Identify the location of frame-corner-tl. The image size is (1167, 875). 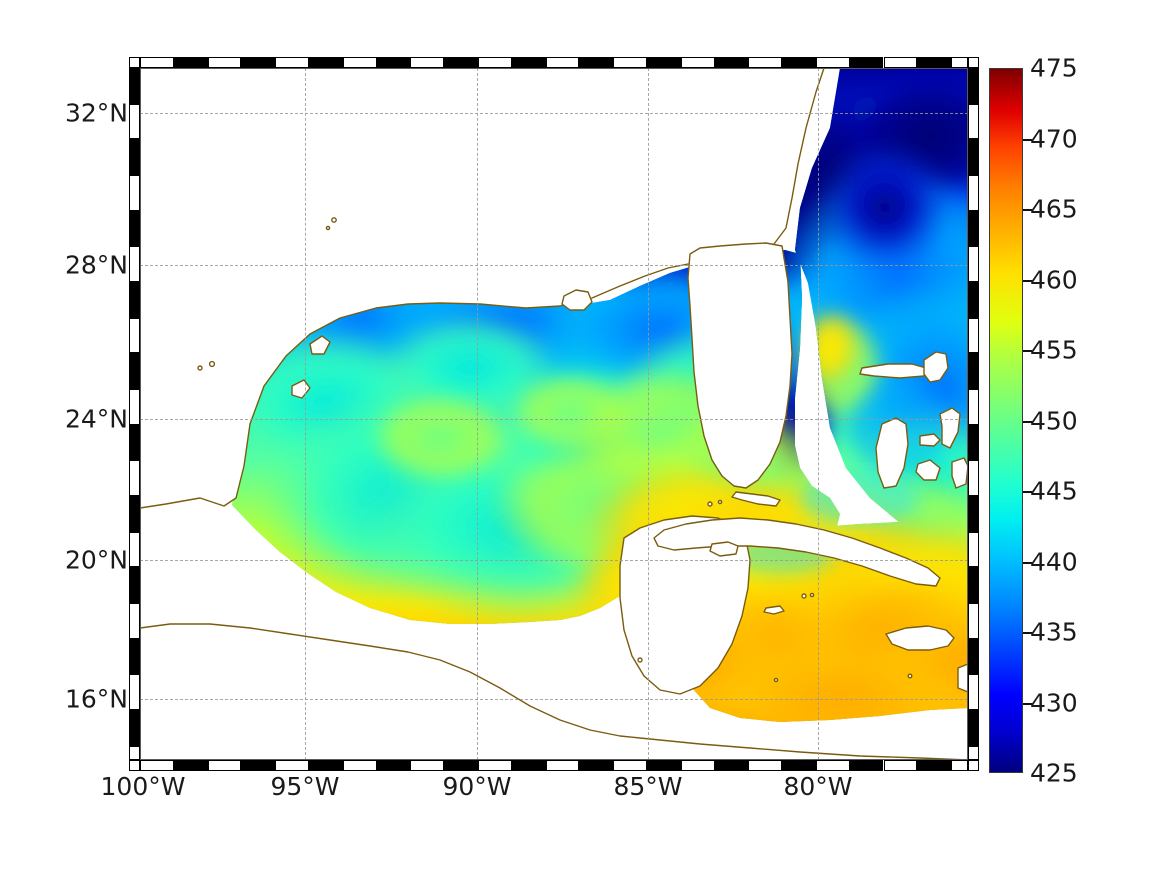
(134, 62).